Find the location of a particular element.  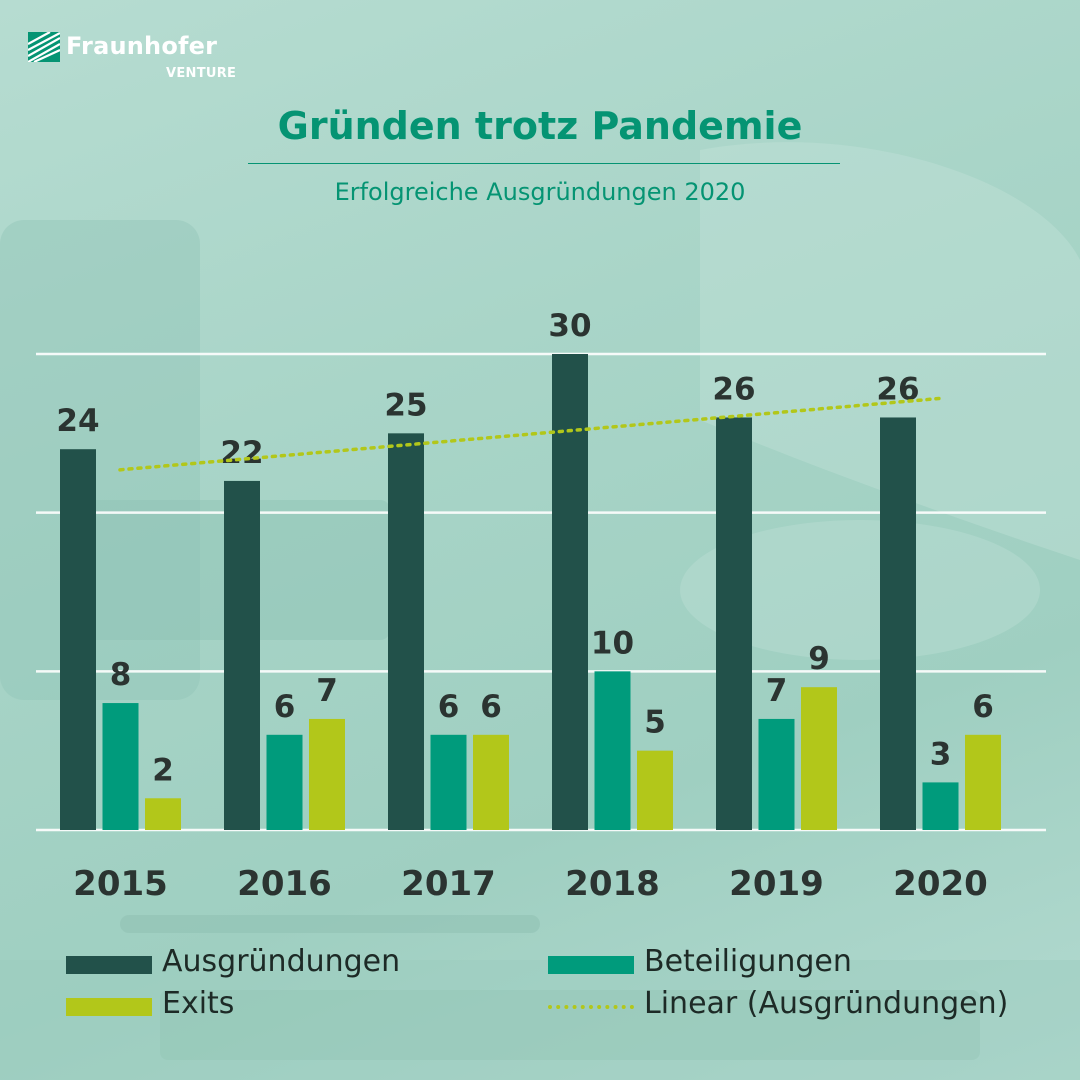

legend-label-beteiligungen: Beteiligungen is located at coordinates (748, 961).